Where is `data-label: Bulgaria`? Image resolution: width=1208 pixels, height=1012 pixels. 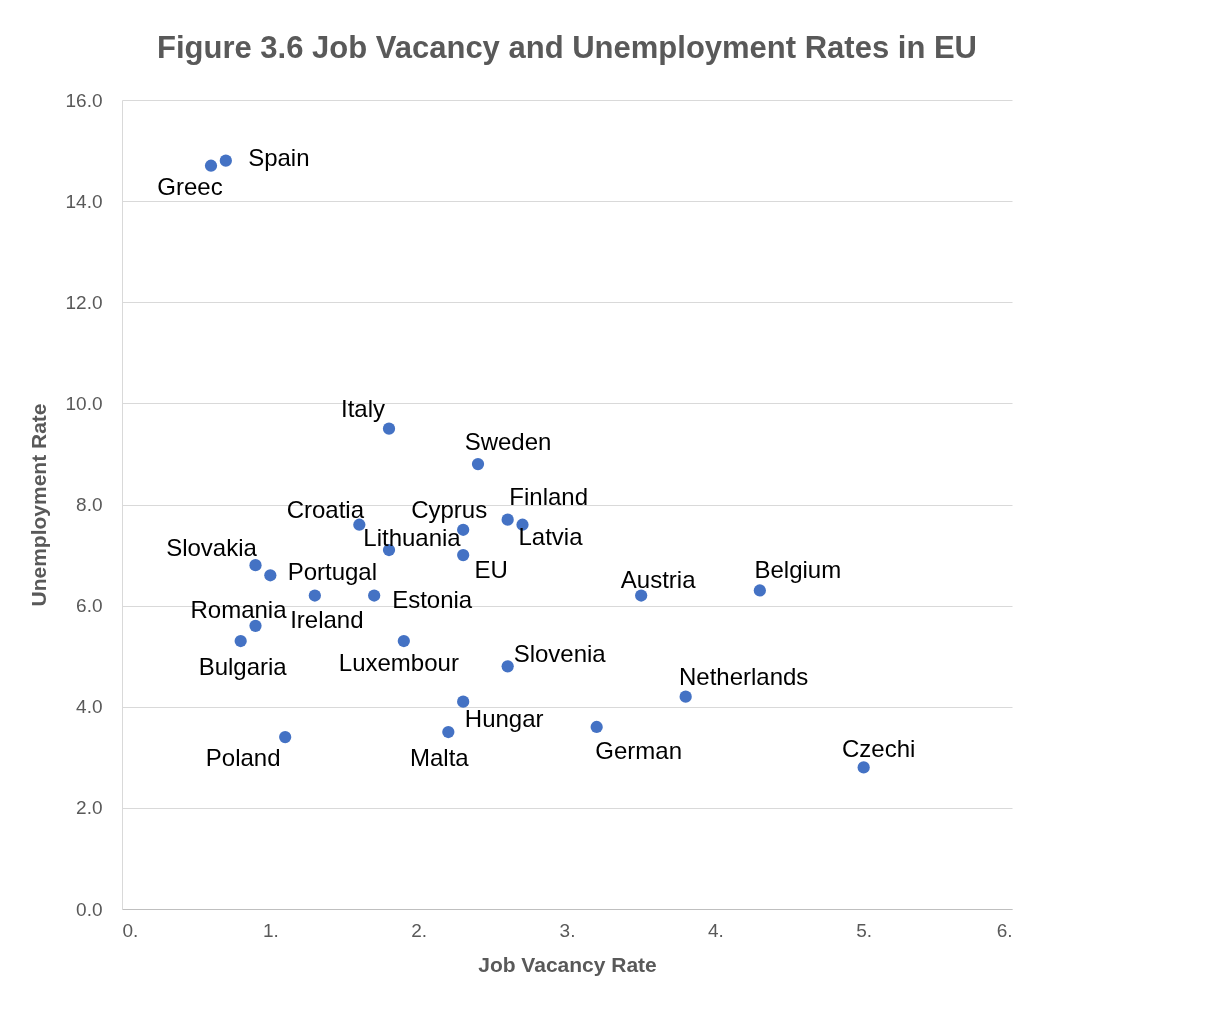
data-label: Bulgaria is located at coordinates (243, 667).